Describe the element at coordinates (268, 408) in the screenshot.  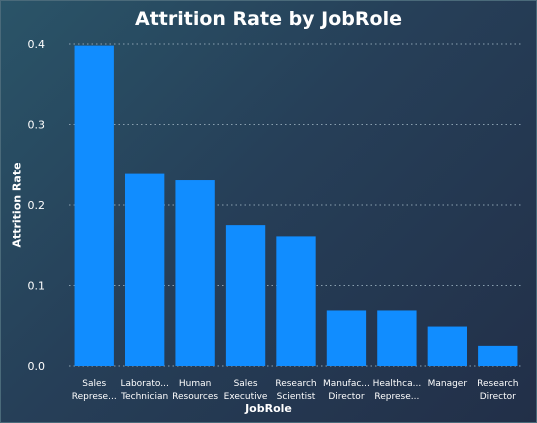
I see `x-axis-label: JobRole` at that location.